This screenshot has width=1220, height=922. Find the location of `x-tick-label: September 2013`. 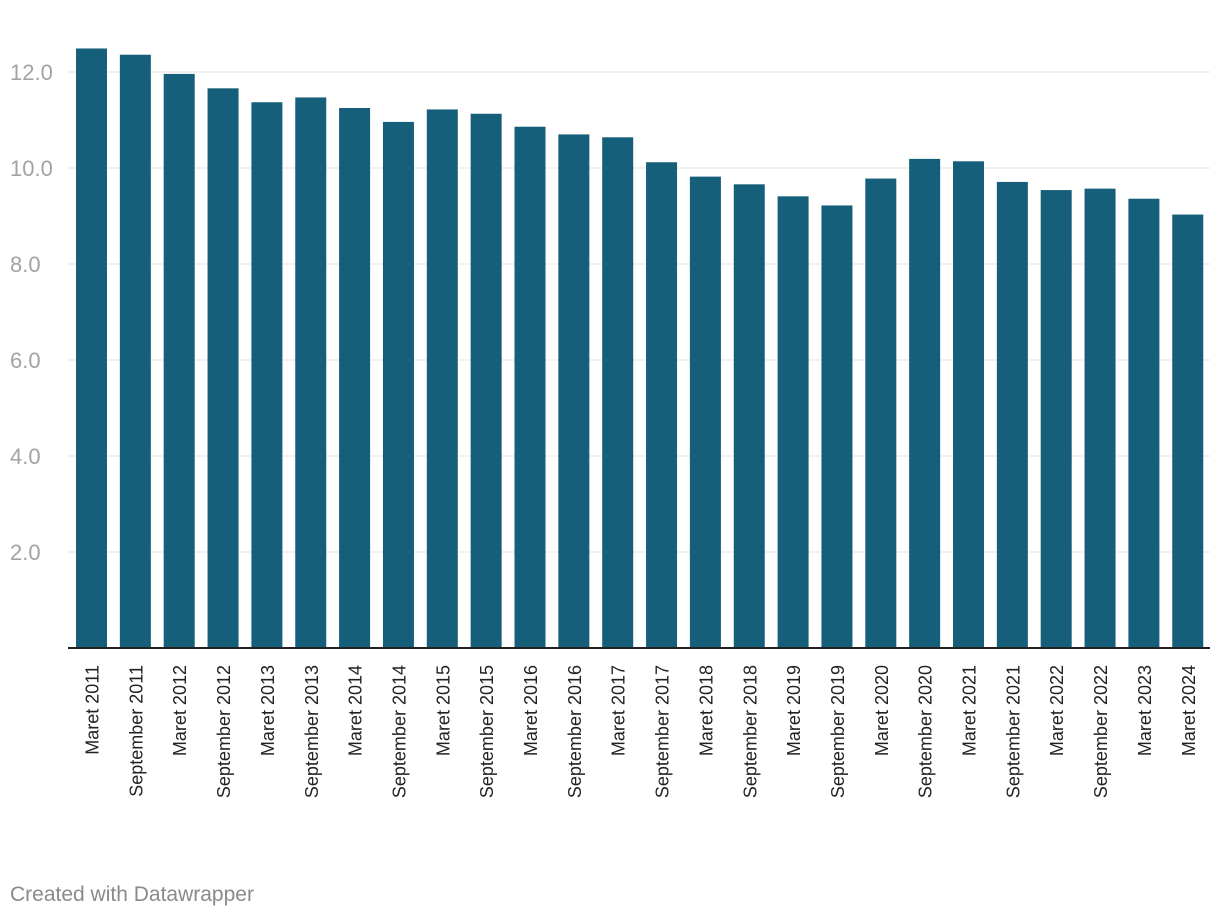

x-tick-label: September 2013 is located at coordinates (312, 731).